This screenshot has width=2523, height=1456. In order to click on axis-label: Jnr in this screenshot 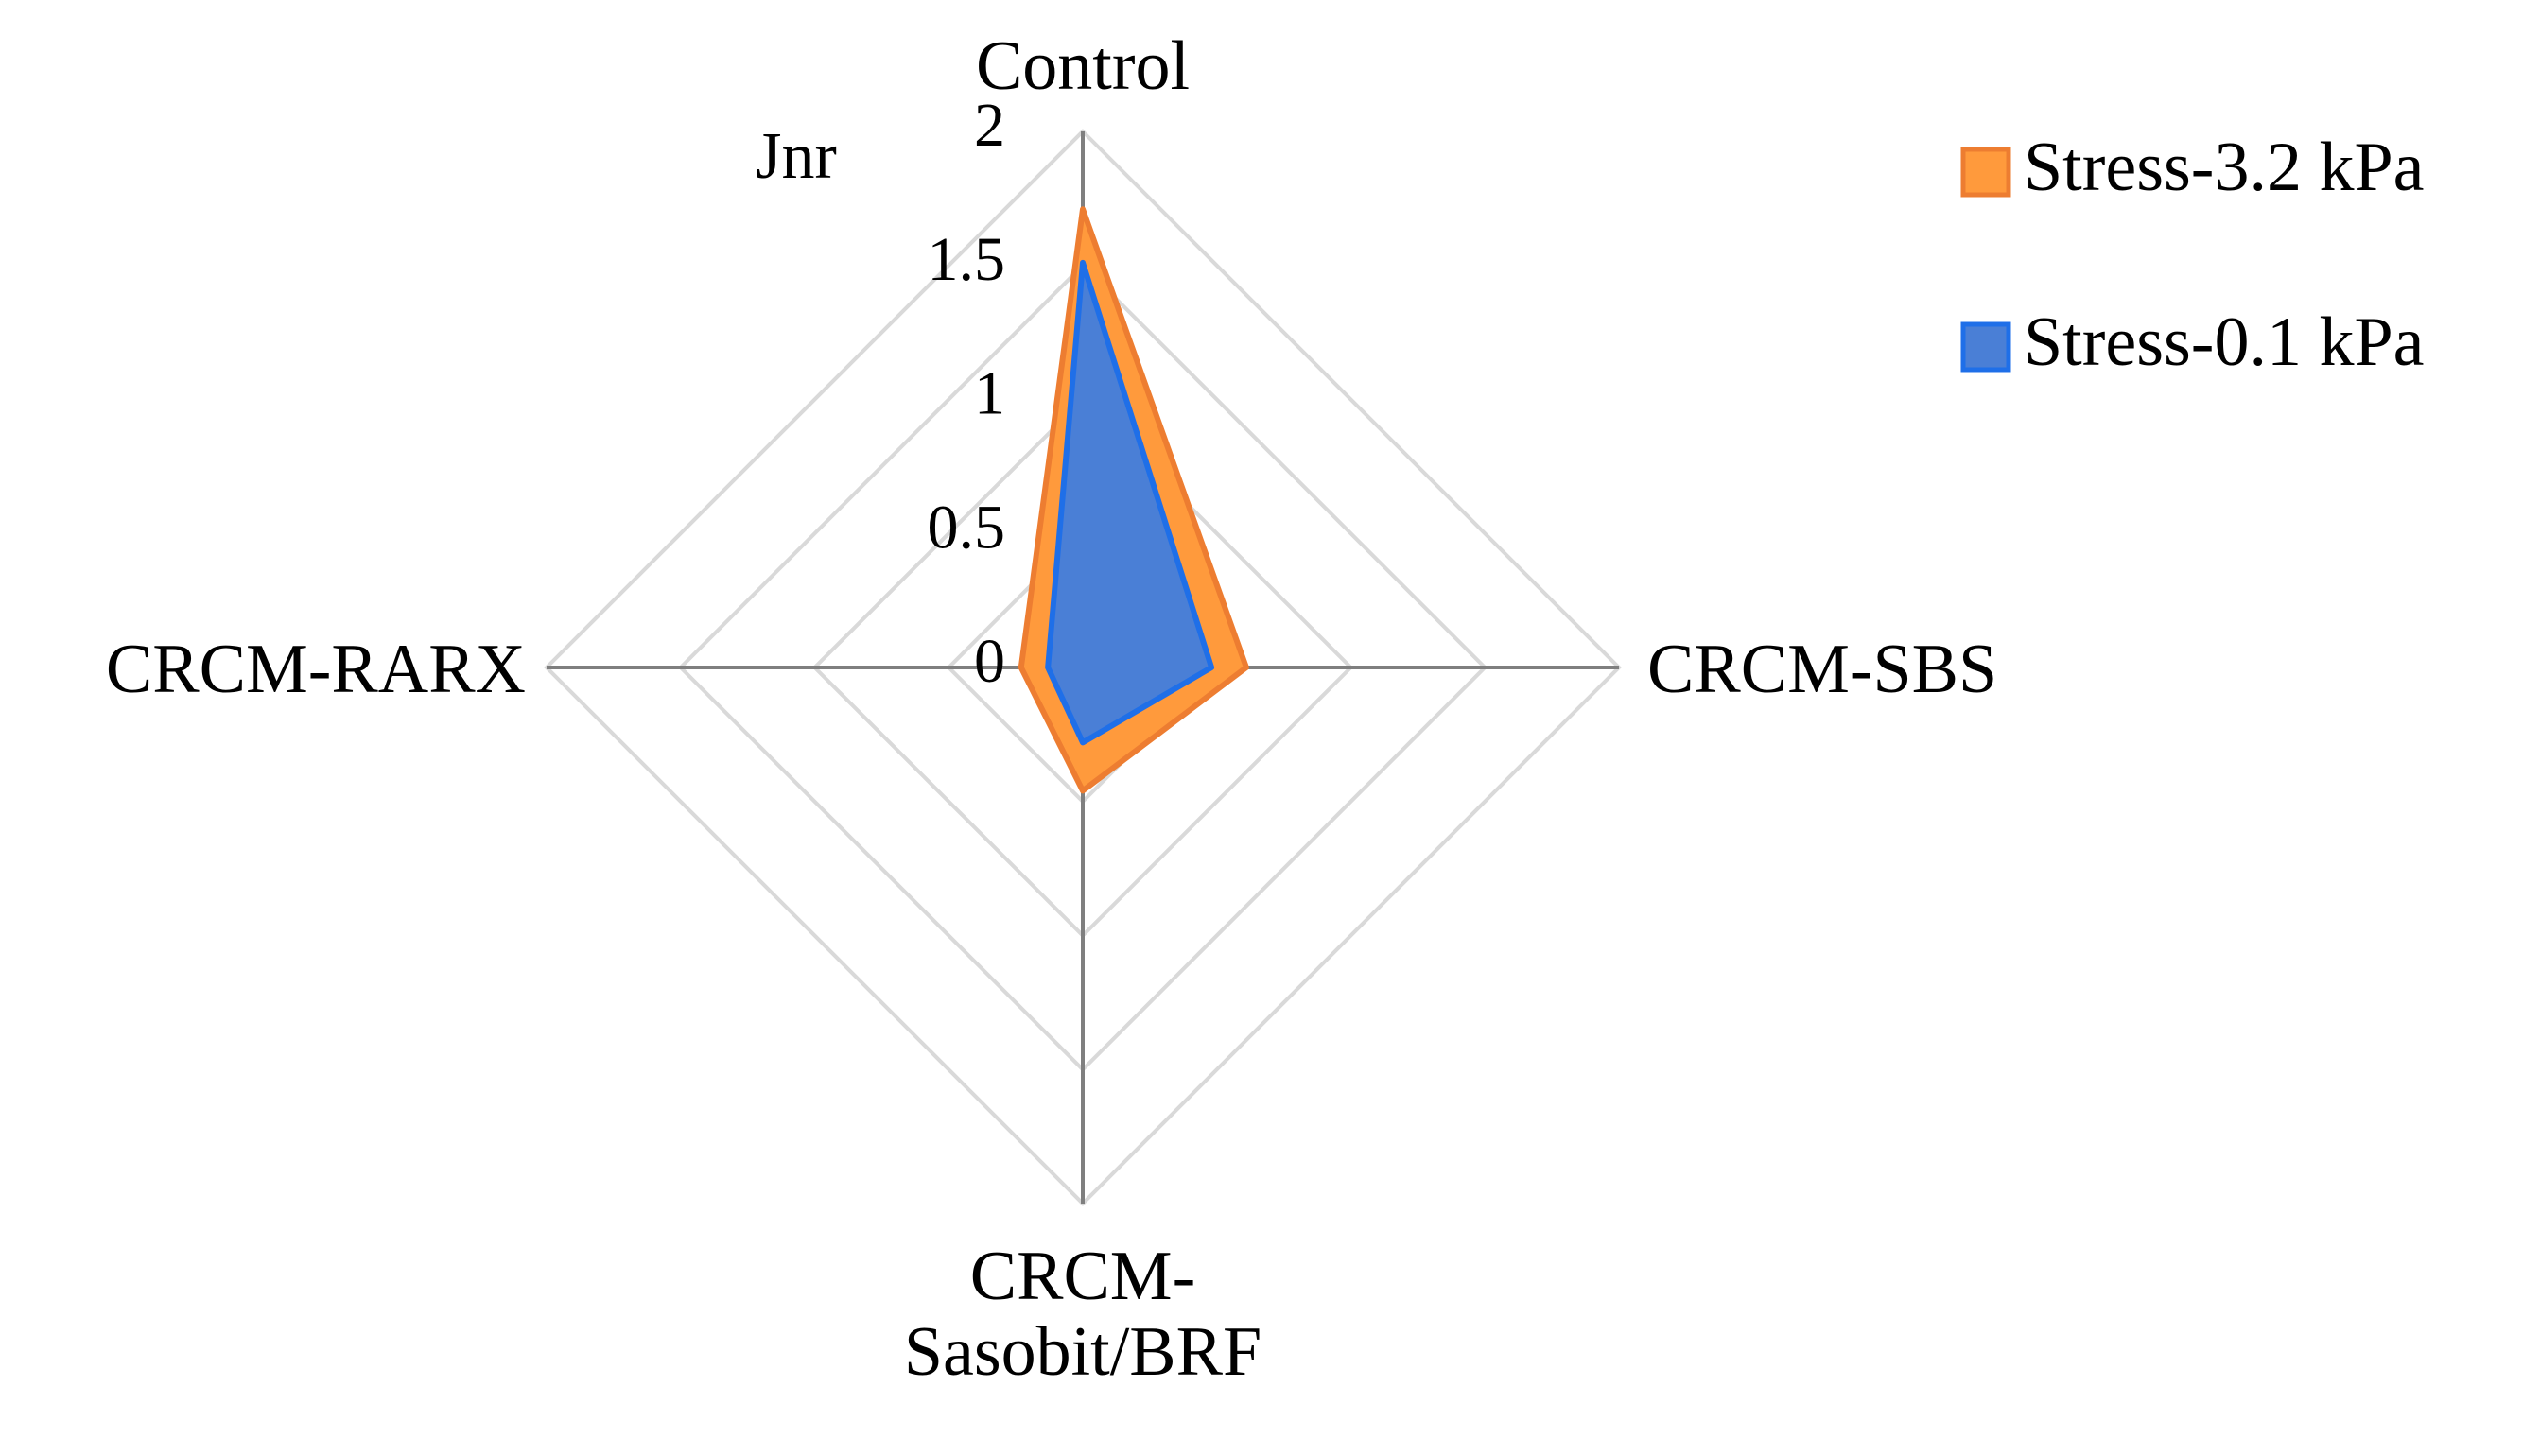, I will do `click(796, 156)`.